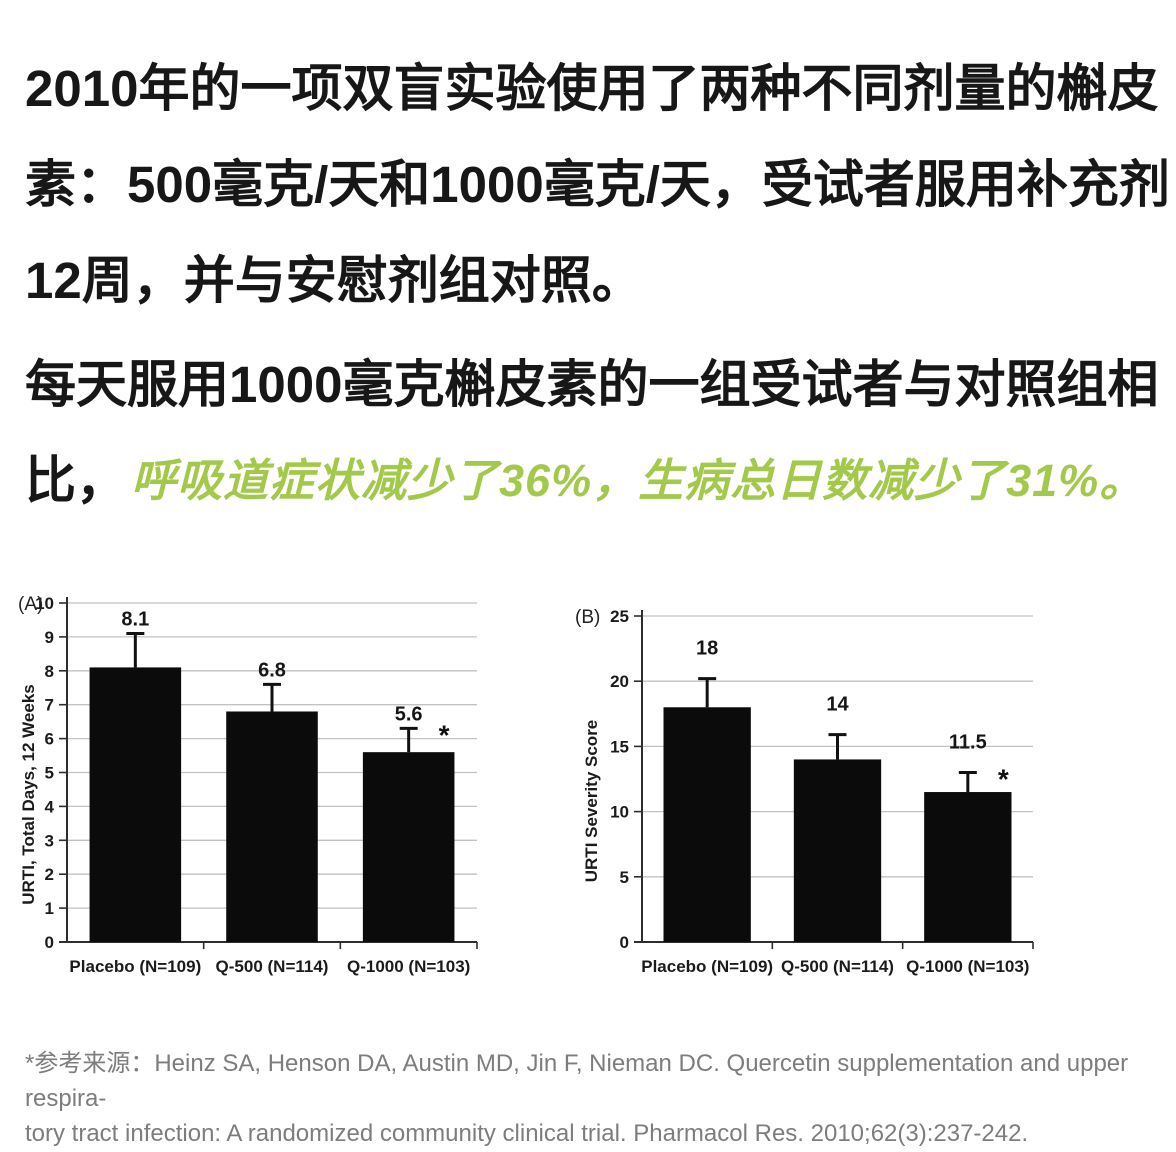 The width and height of the screenshot is (1176, 1152). What do you see at coordinates (619, 616) in the screenshot?
I see `y-tick-label: 25` at bounding box center [619, 616].